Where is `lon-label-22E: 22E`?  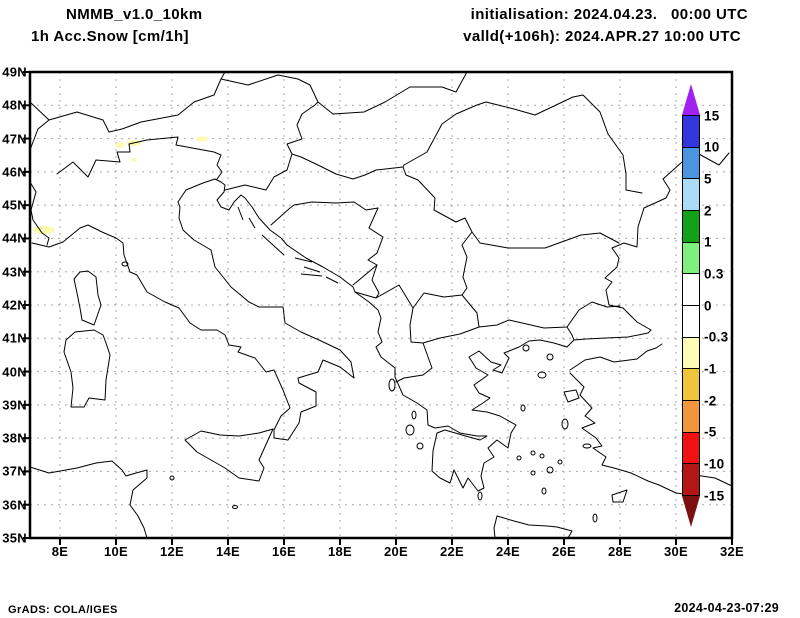
lon-label-22E: 22E is located at coordinates (452, 551).